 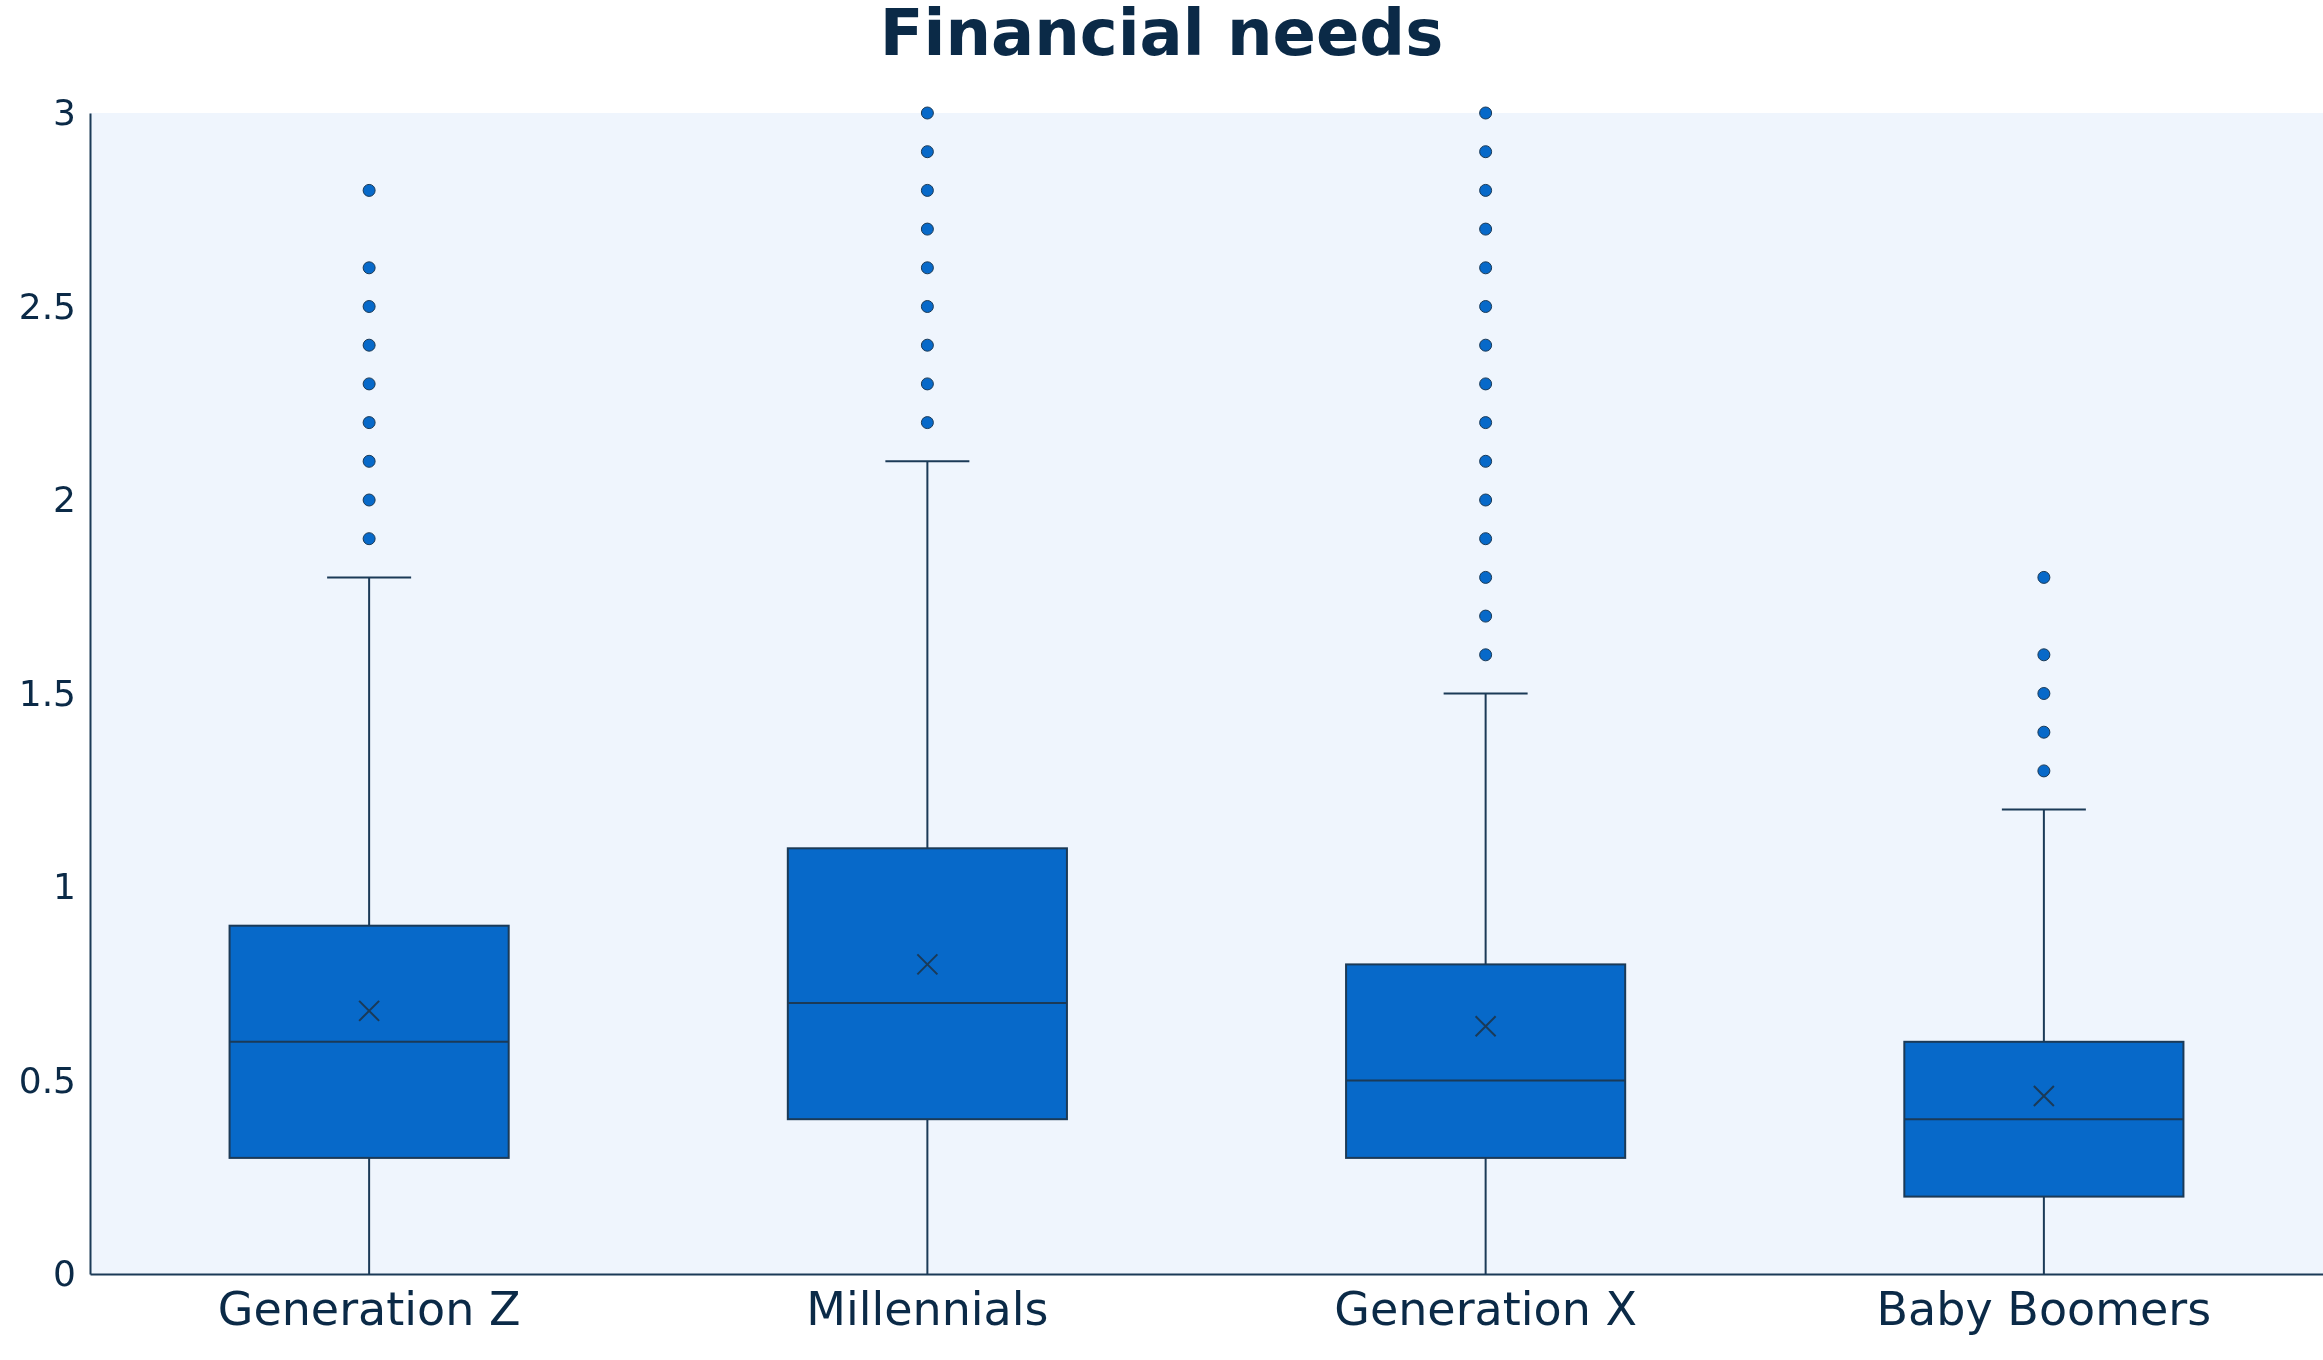 I want to click on y-tick-label: 1, so click(x=64, y=887).